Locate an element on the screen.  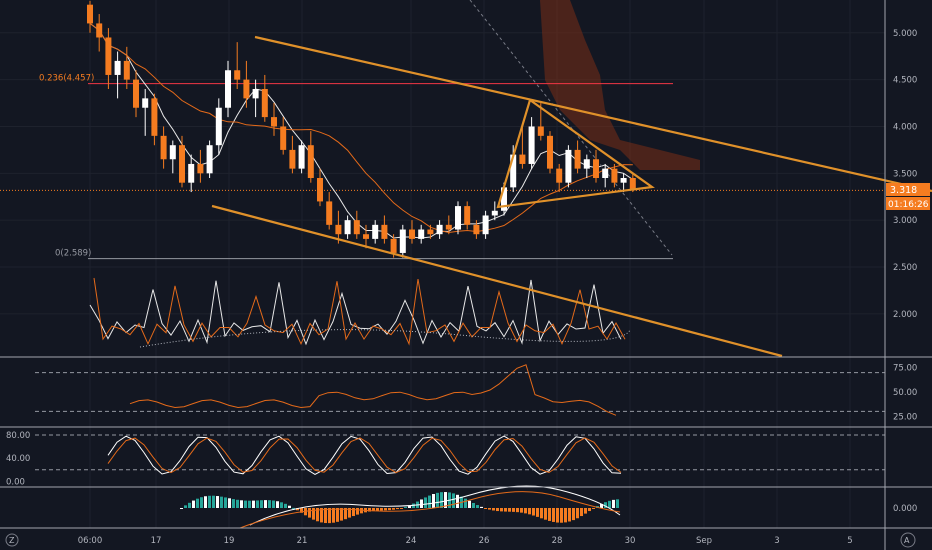
z-icon is located at coordinates (12, 540).